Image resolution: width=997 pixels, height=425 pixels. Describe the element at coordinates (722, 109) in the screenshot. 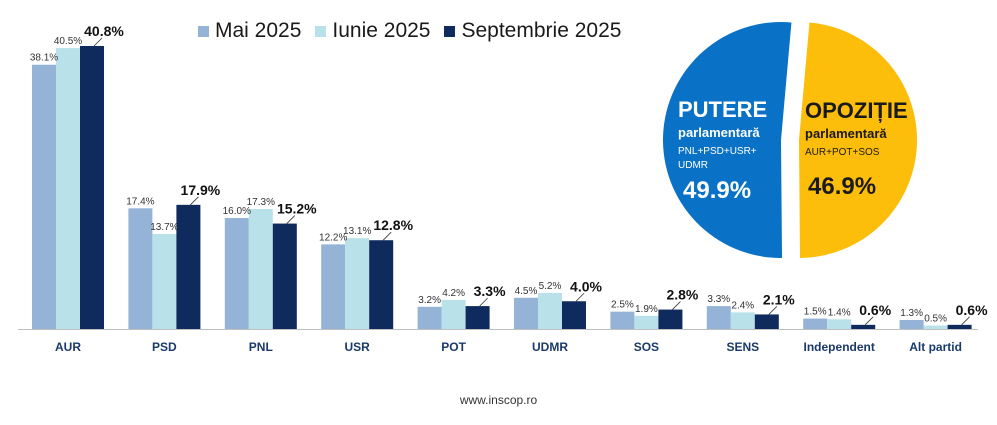

I see `pie-putere-title: PUTERE` at that location.